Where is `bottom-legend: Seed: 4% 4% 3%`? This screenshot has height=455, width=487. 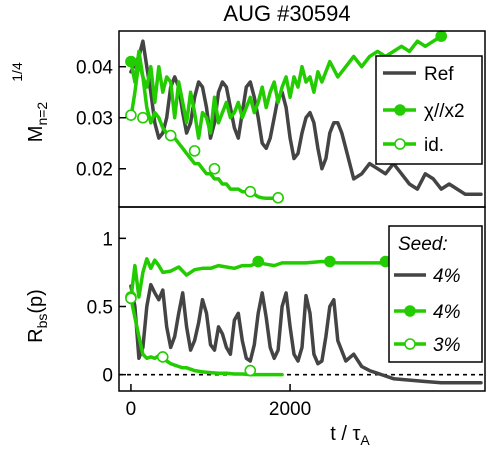 bottom-legend: Seed: 4% 4% 3% is located at coordinates (435, 294).